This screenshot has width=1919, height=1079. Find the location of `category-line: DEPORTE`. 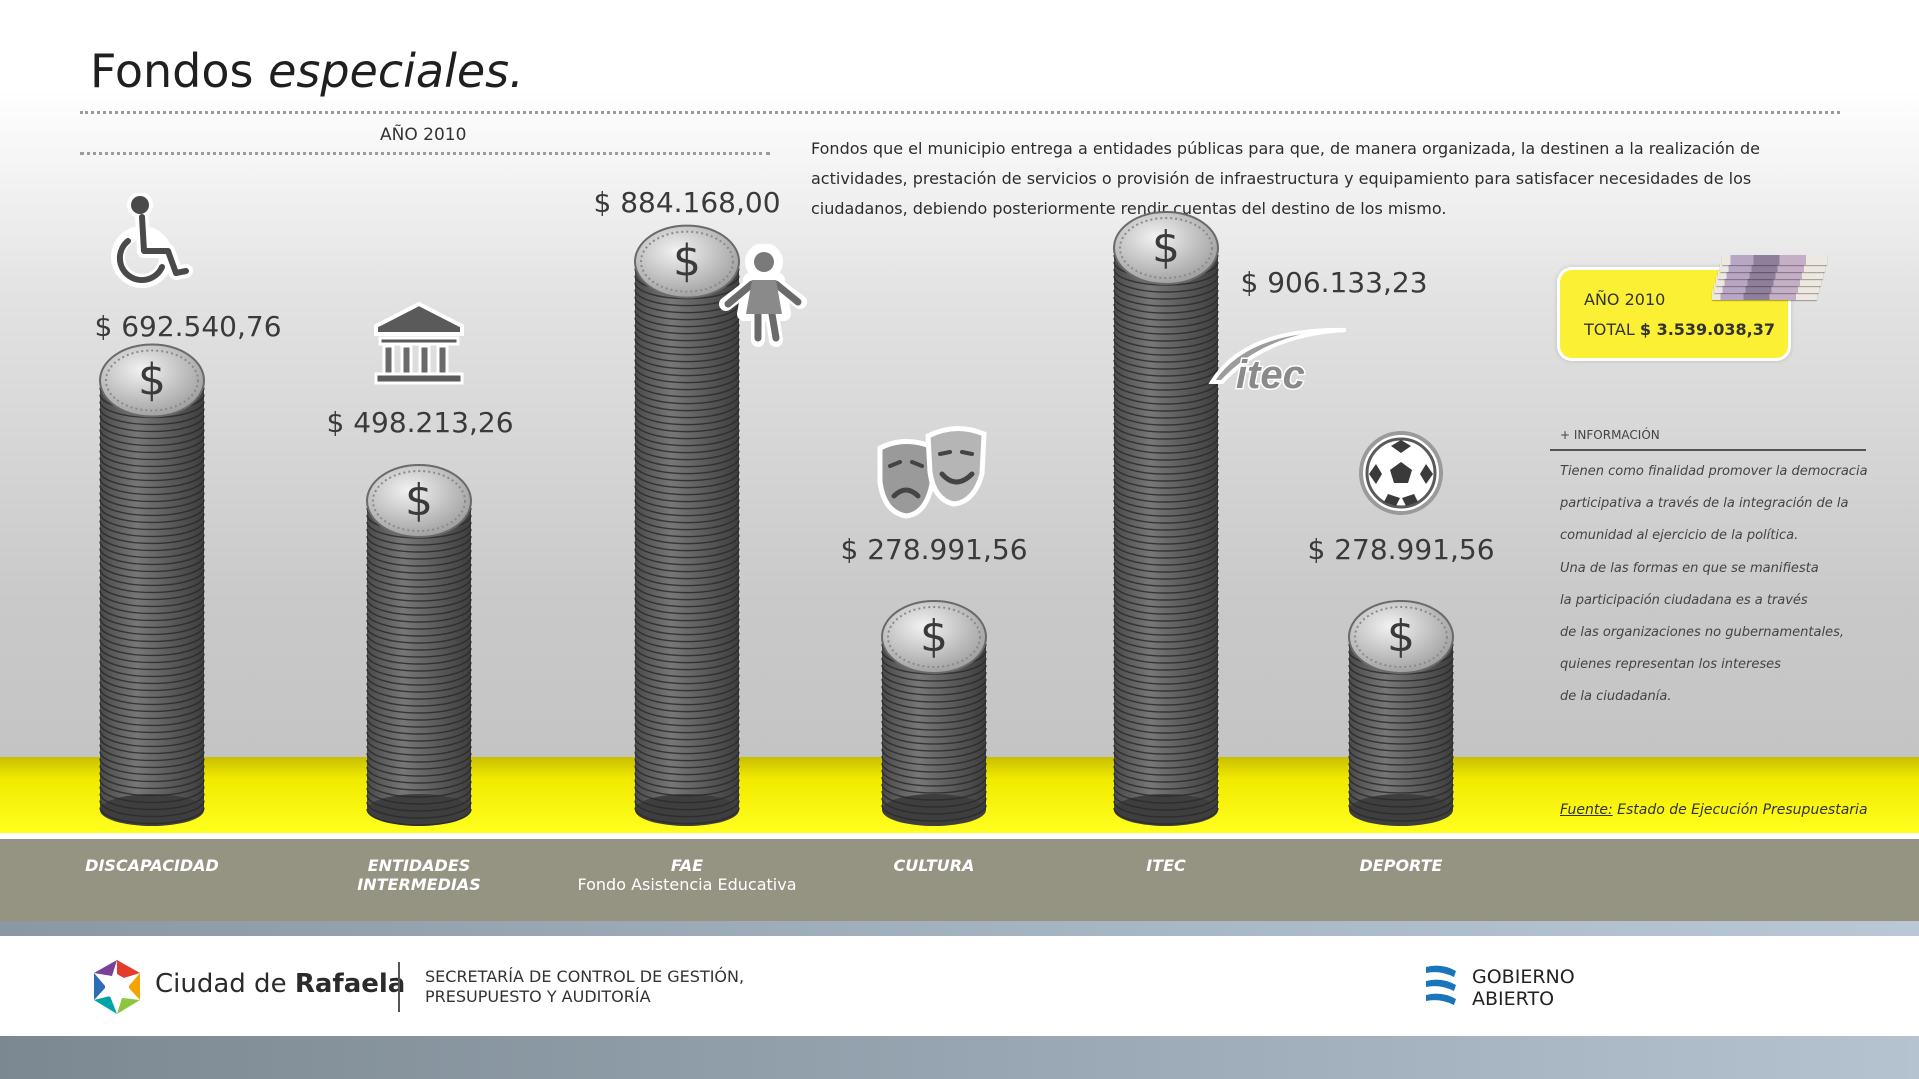

category-line: DEPORTE is located at coordinates (1401, 865).